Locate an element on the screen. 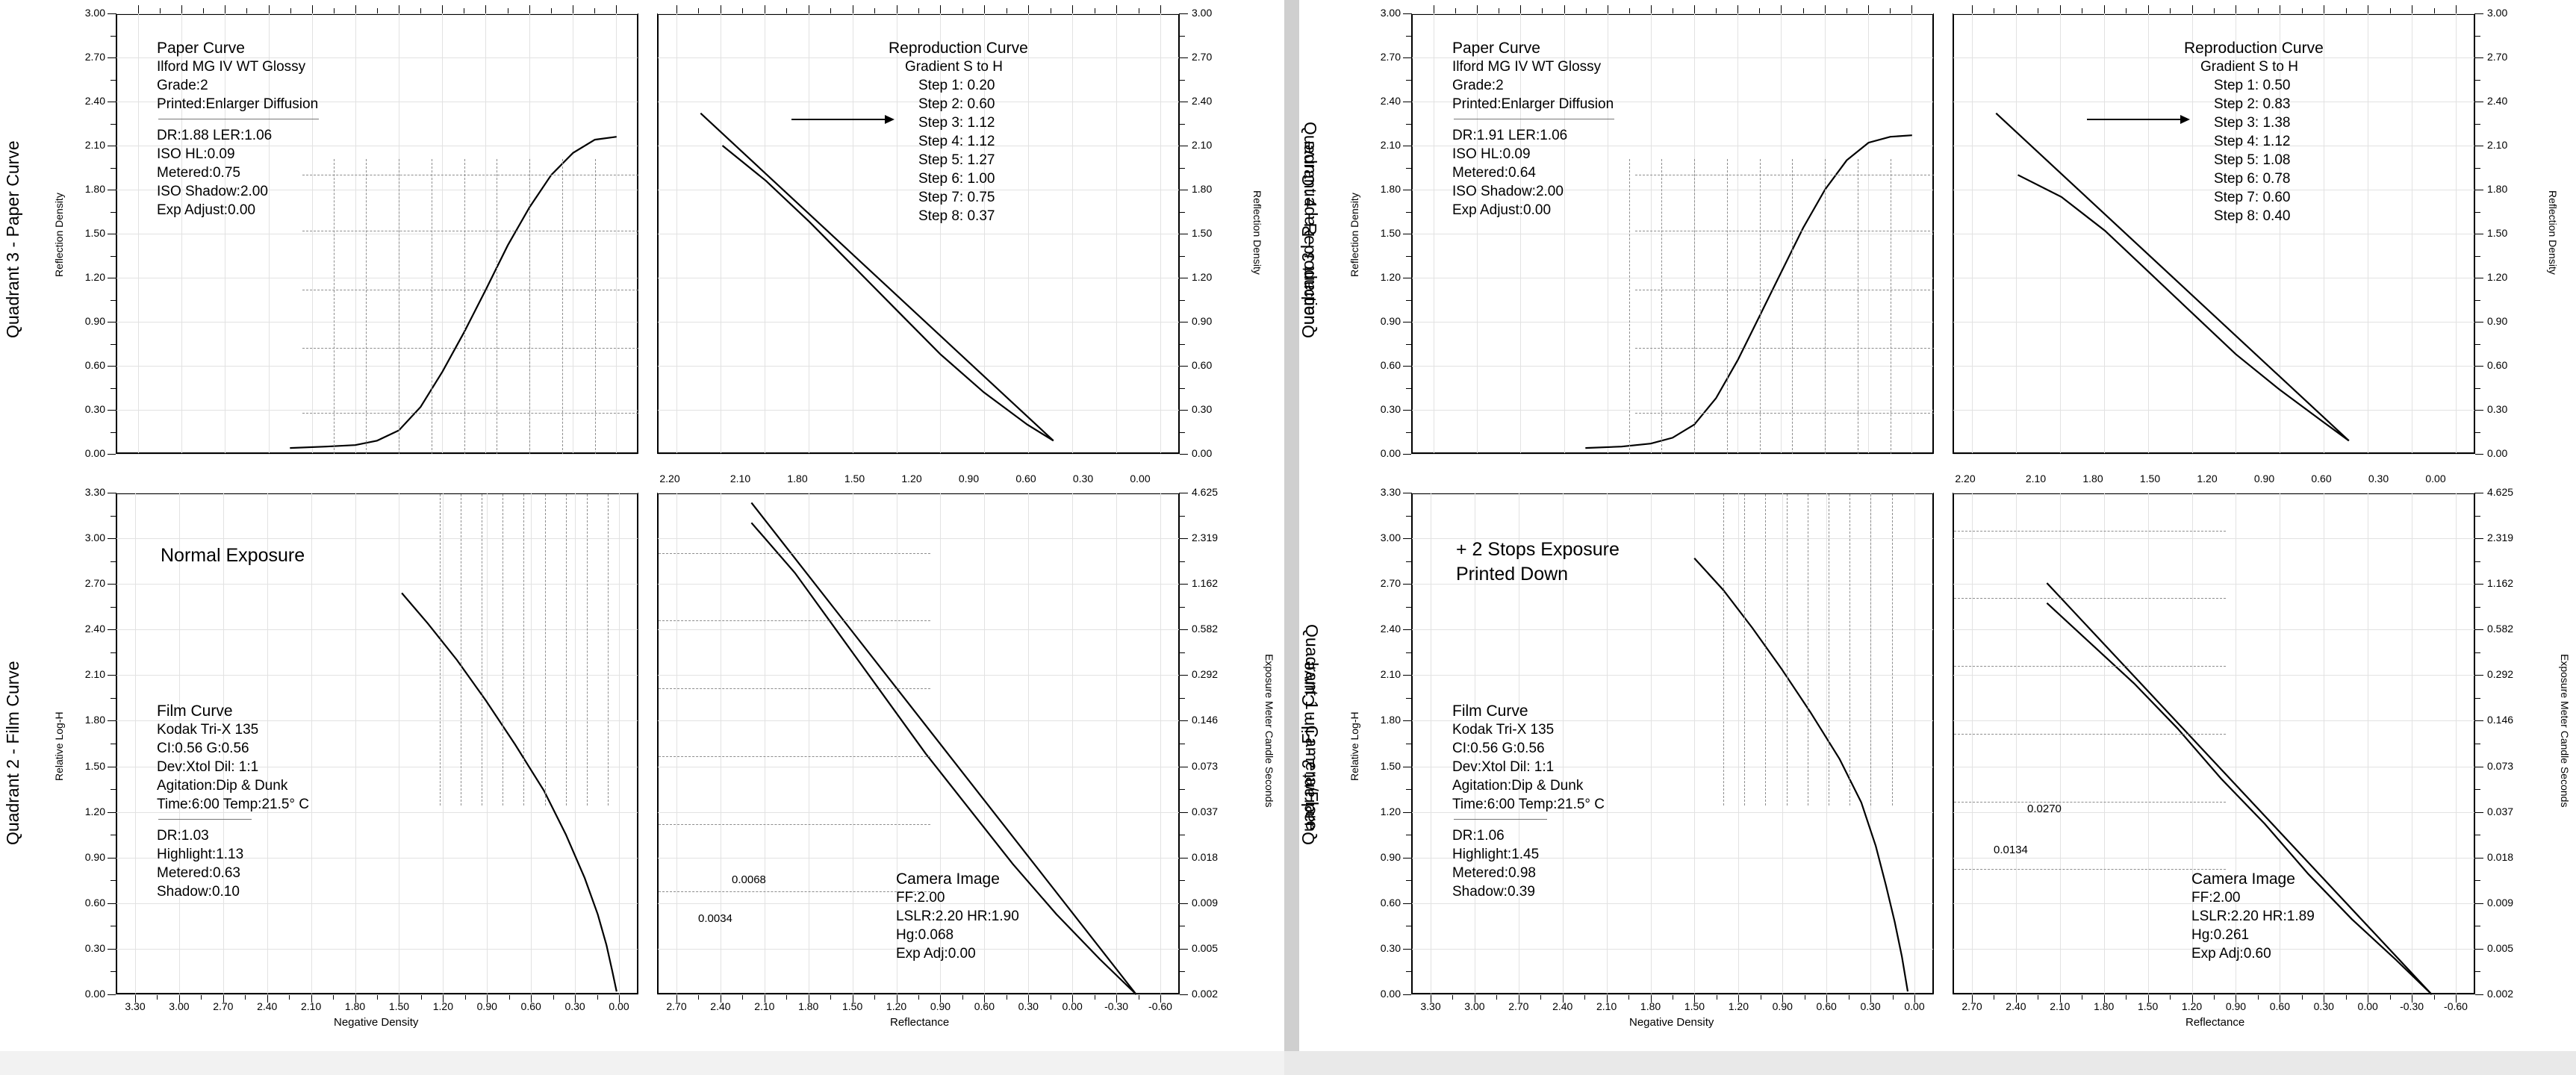 The width and height of the screenshot is (2576, 1075). reproduction-step-2: Step 2: 0.83 is located at coordinates (2252, 104).